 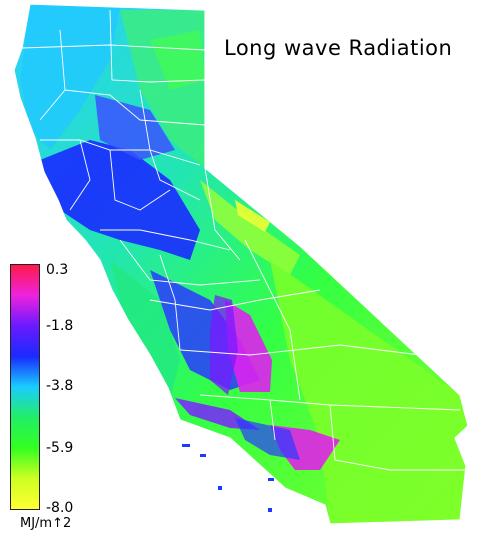 What do you see at coordinates (60, 386) in the screenshot?
I see `legend-tick-3: -3.8` at bounding box center [60, 386].